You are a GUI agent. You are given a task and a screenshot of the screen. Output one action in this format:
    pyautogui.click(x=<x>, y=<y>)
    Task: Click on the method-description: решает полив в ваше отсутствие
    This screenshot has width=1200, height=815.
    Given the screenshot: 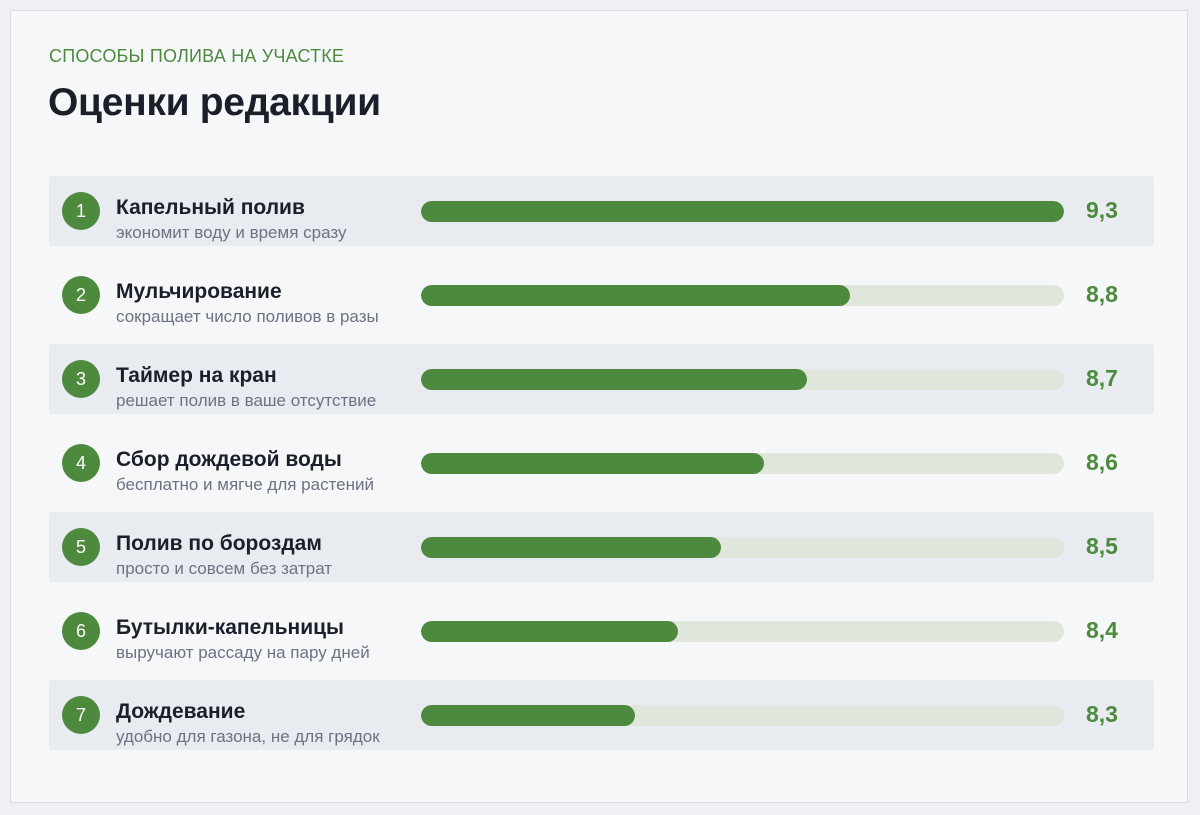 What is the action you would take?
    pyautogui.click(x=246, y=400)
    